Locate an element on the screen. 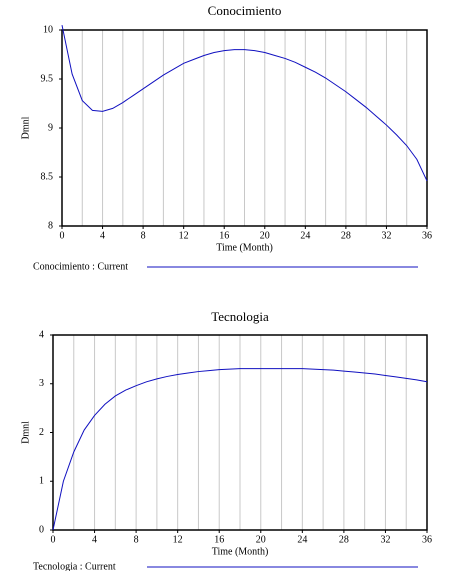 This screenshot has width=453, height=571. y-tick-label: 8.5 is located at coordinates (47, 176).